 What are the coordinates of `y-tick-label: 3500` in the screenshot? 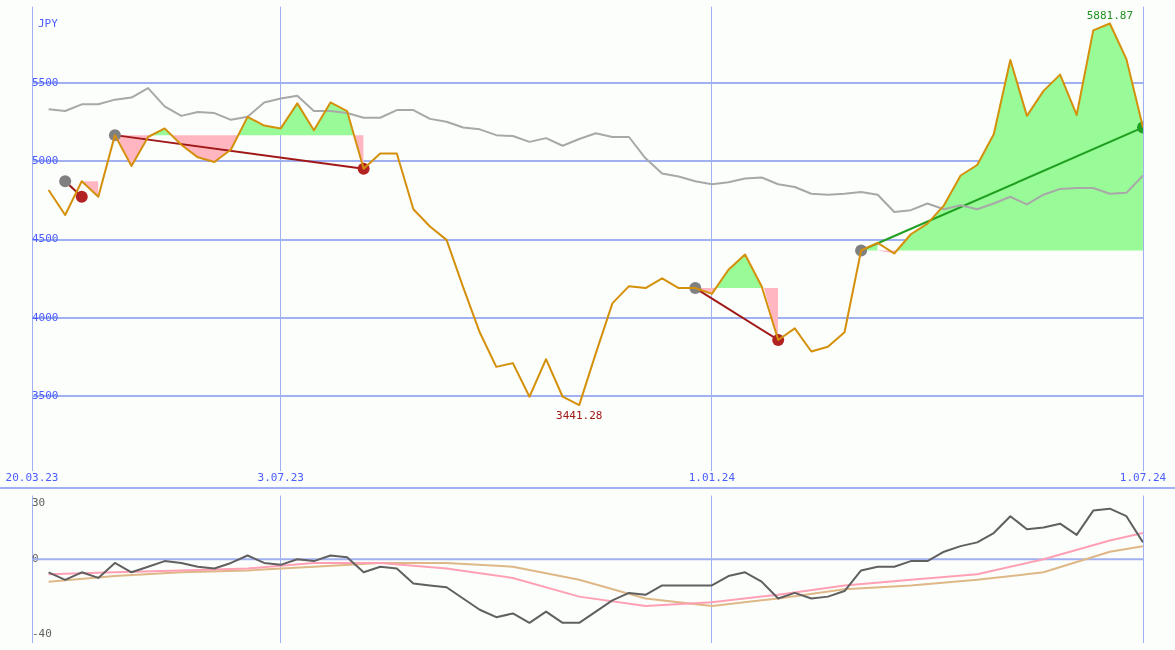 It's located at (45, 395).